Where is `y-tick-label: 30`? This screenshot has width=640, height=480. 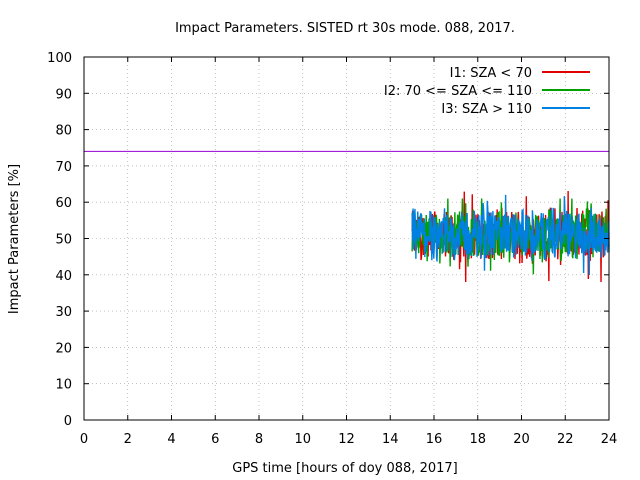 y-tick-label: 30 is located at coordinates (63, 312).